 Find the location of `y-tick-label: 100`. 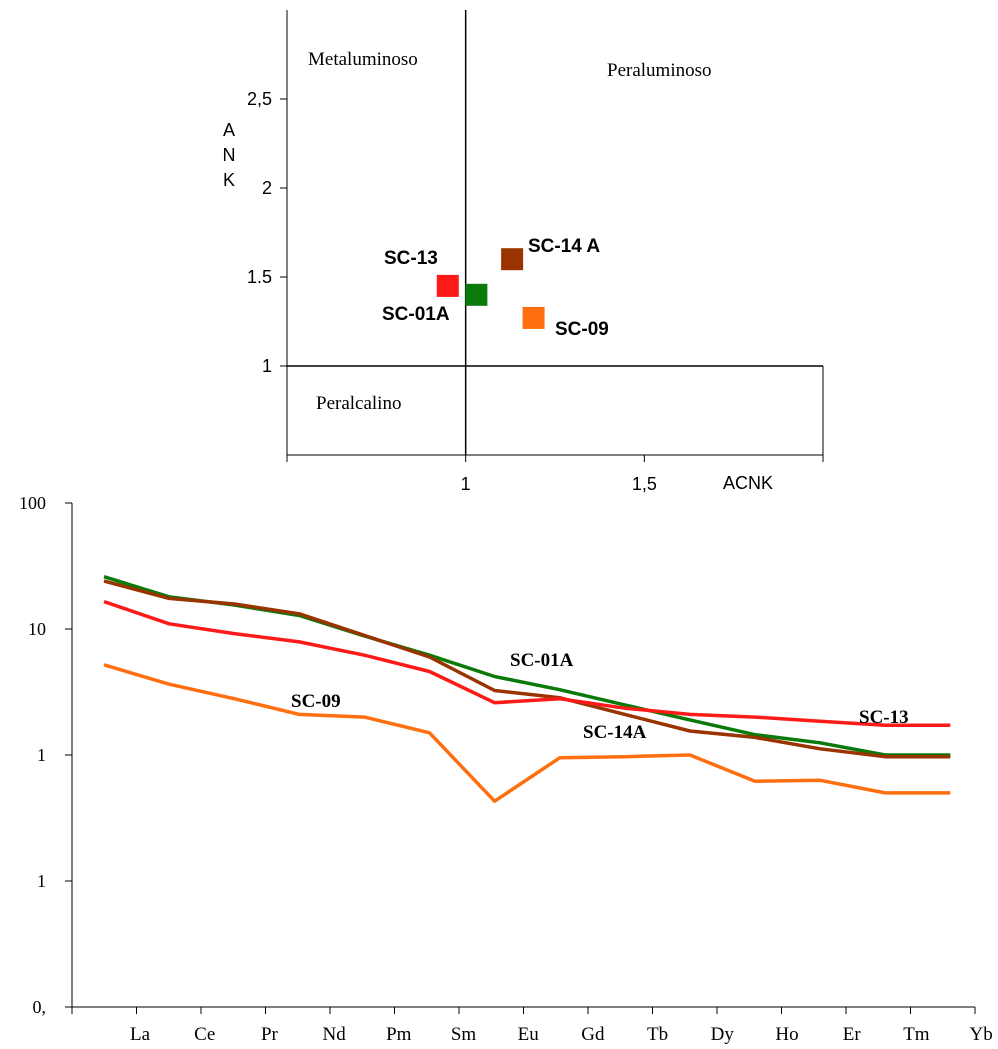

y-tick-label: 100 is located at coordinates (32, 503).